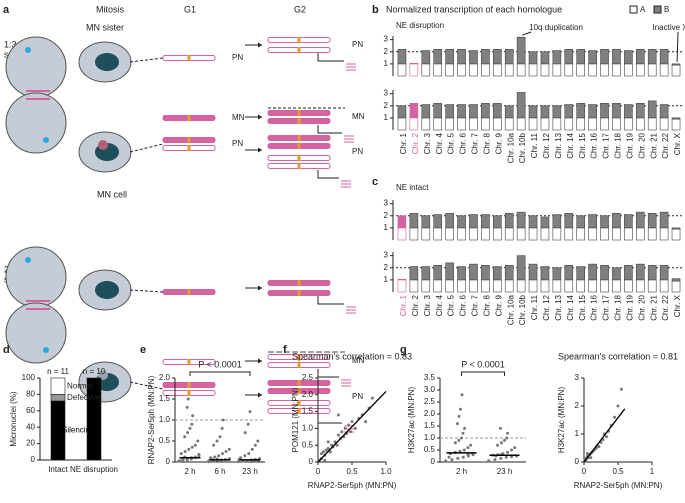 Image resolution: width=685 pixels, height=503 pixels. Describe the element at coordinates (665, 145) in the screenshot. I see `x-tick-label: Chr. 22` at that location.